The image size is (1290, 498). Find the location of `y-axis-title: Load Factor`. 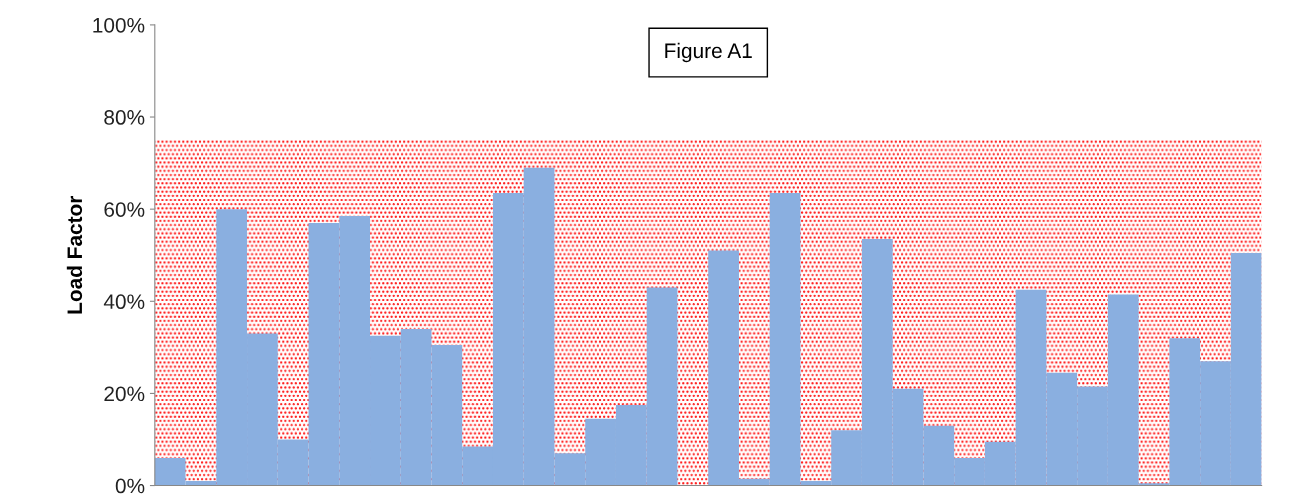

y-axis-title: Load Factor is located at coordinates (74, 254).